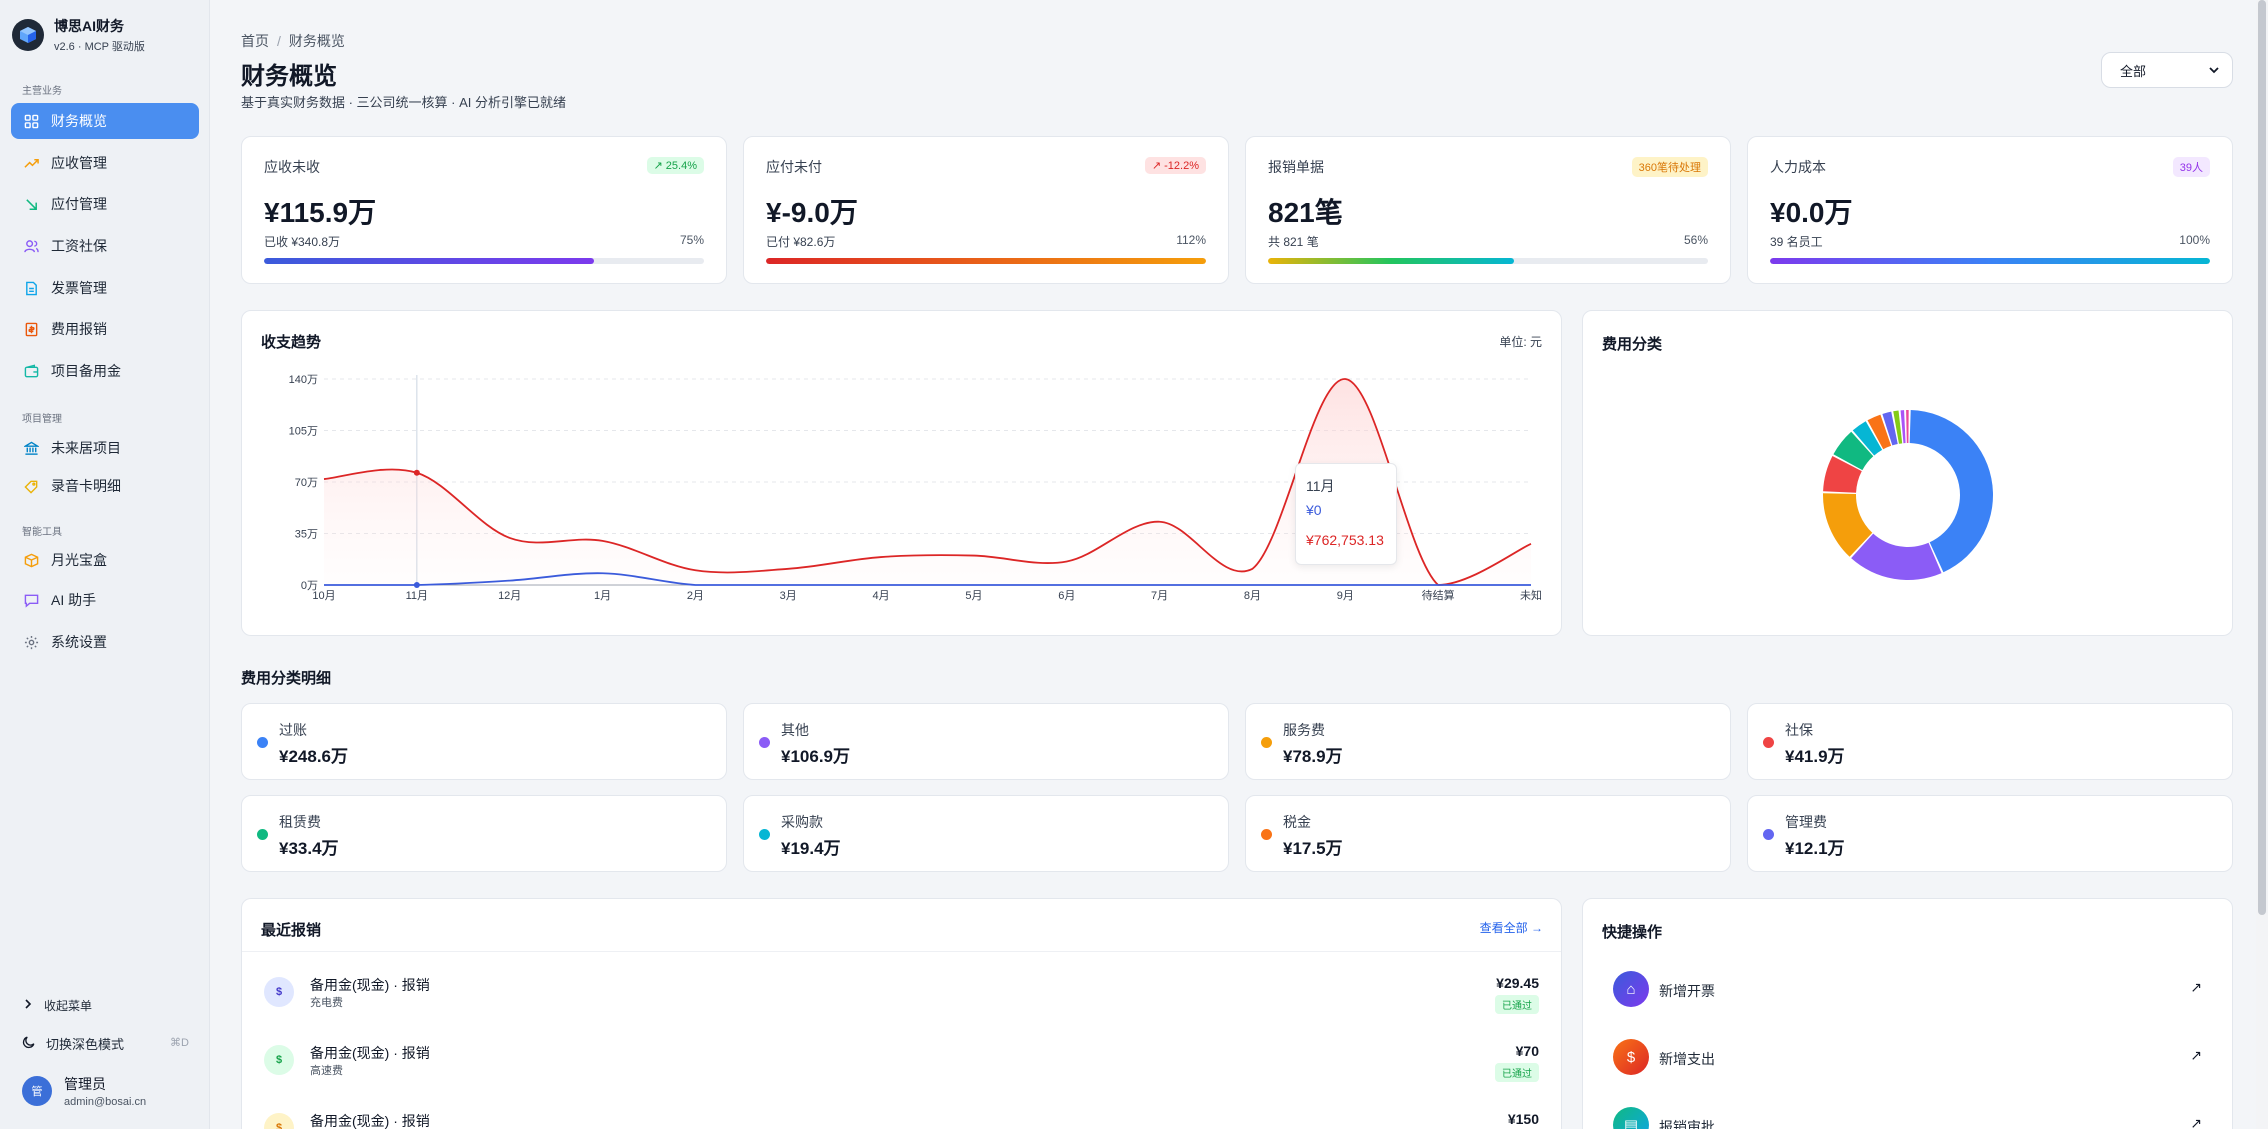 The image size is (2268, 1129). What do you see at coordinates (28, 35) in the screenshot?
I see `brand-logo-icon` at bounding box center [28, 35].